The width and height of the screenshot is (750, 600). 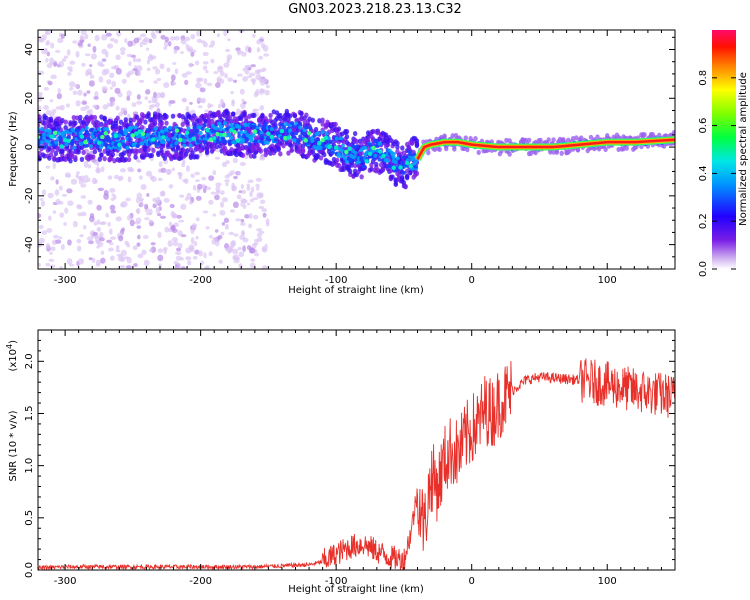 What do you see at coordinates (743, 149) in the screenshot?
I see `colorbar-label: Normalized spectral amplitude` at bounding box center [743, 149].